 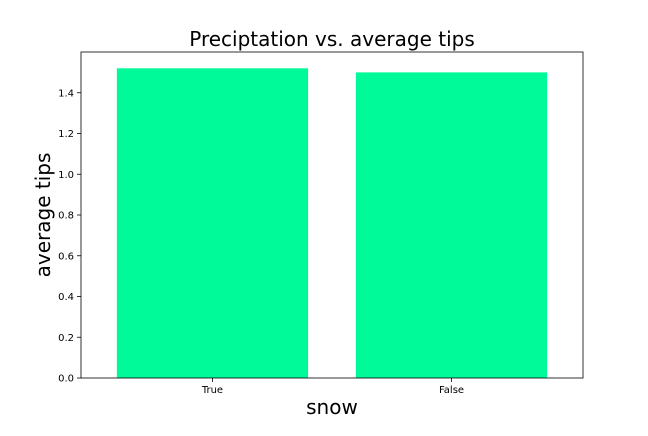 I want to click on x-tick-label: False, so click(x=451, y=390).